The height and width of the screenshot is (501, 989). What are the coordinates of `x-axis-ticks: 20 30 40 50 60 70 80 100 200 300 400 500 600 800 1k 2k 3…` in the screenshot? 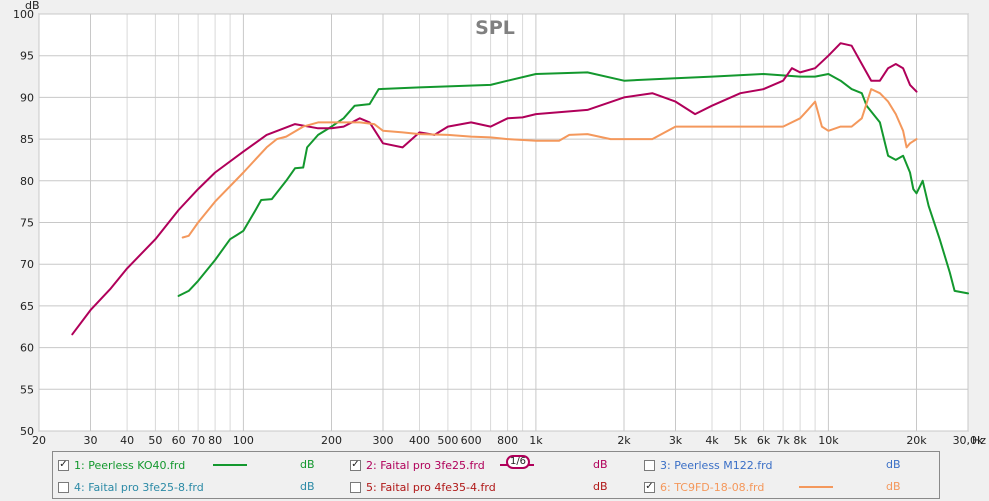 It's located at (508, 440).